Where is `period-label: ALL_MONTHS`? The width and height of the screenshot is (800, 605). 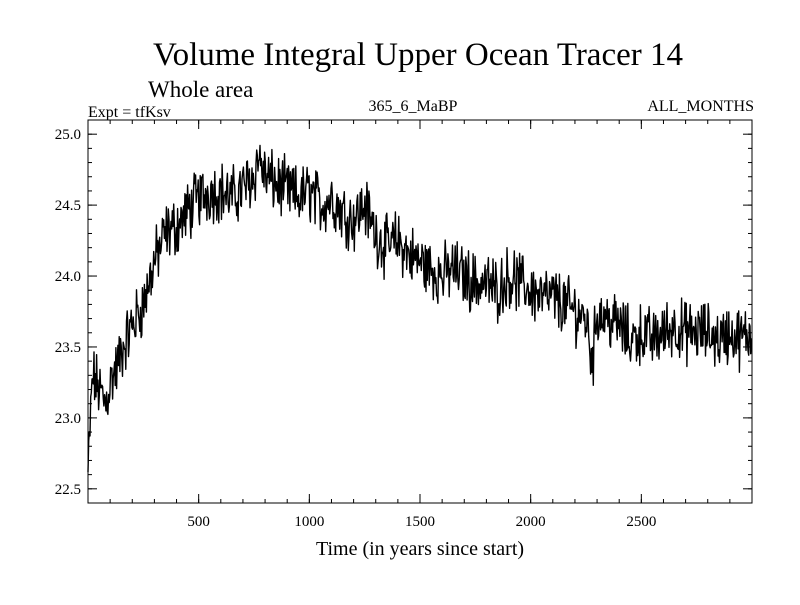 period-label: ALL_MONTHS is located at coordinates (700, 106).